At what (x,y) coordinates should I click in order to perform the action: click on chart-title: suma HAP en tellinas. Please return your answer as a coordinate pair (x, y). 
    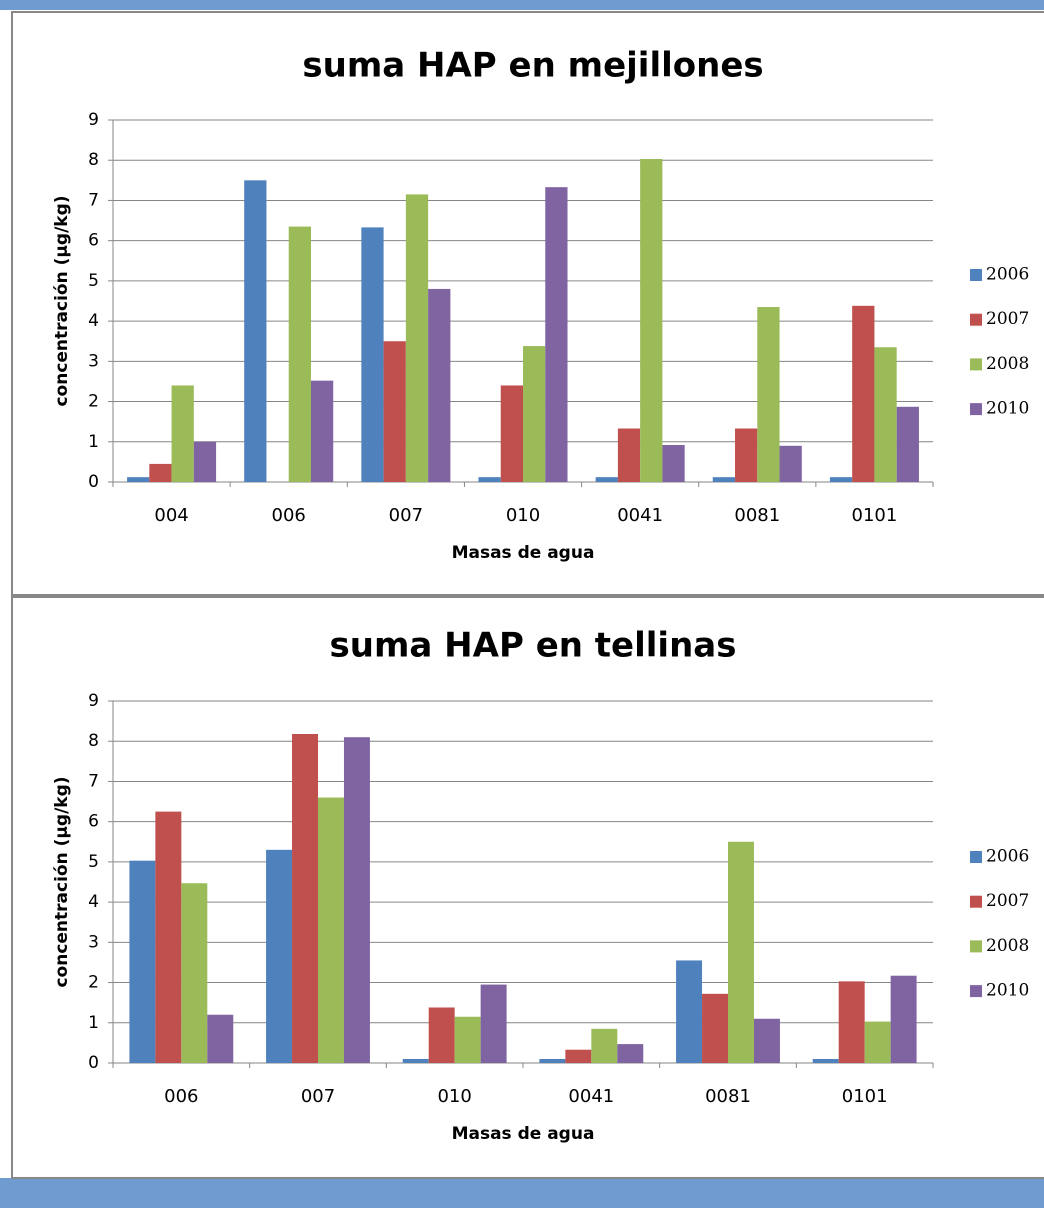
    Looking at the image, I should click on (533, 646).